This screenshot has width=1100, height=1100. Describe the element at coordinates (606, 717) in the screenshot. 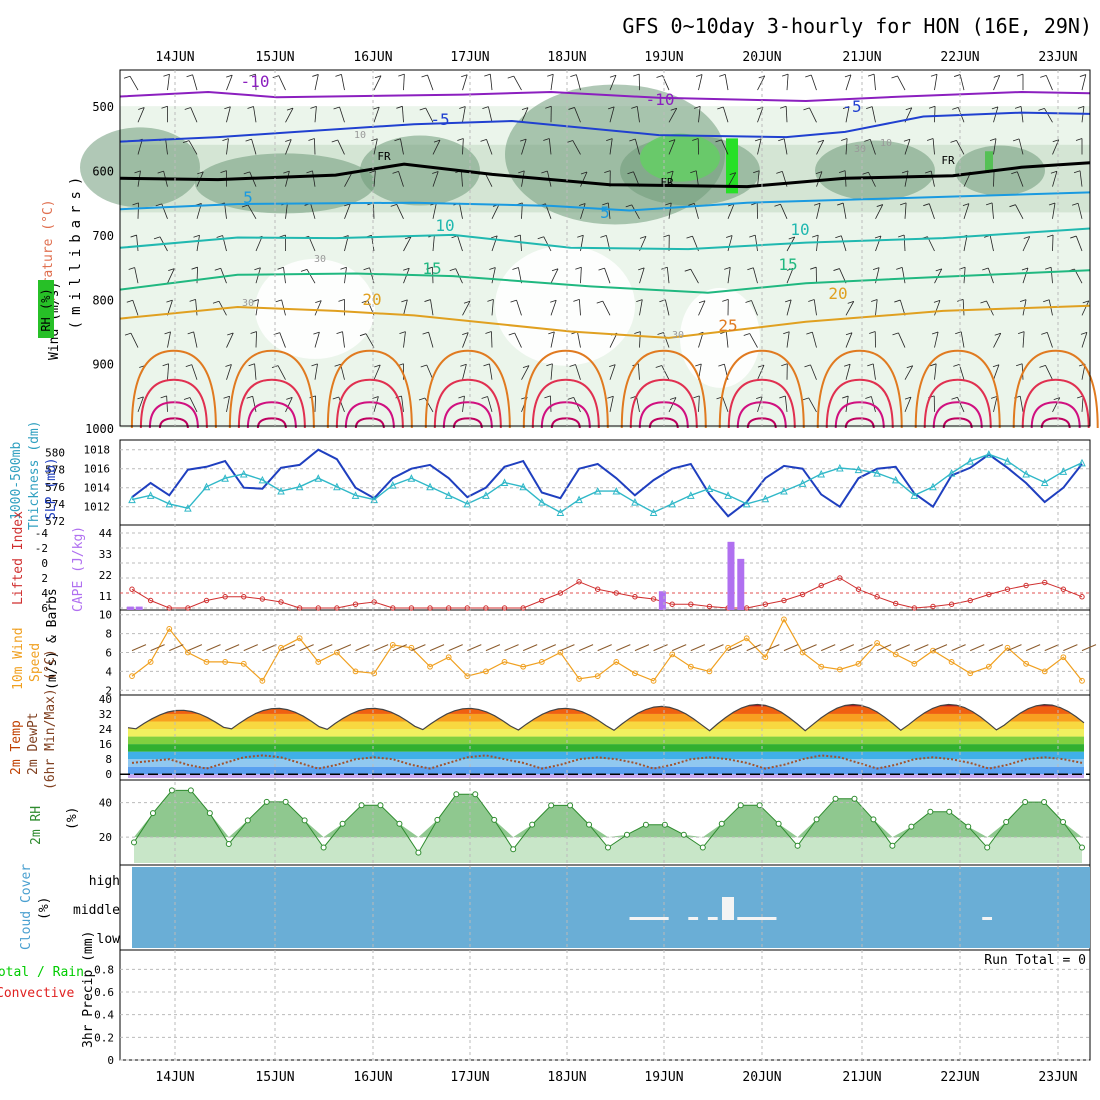

I see `temp-line` at that location.